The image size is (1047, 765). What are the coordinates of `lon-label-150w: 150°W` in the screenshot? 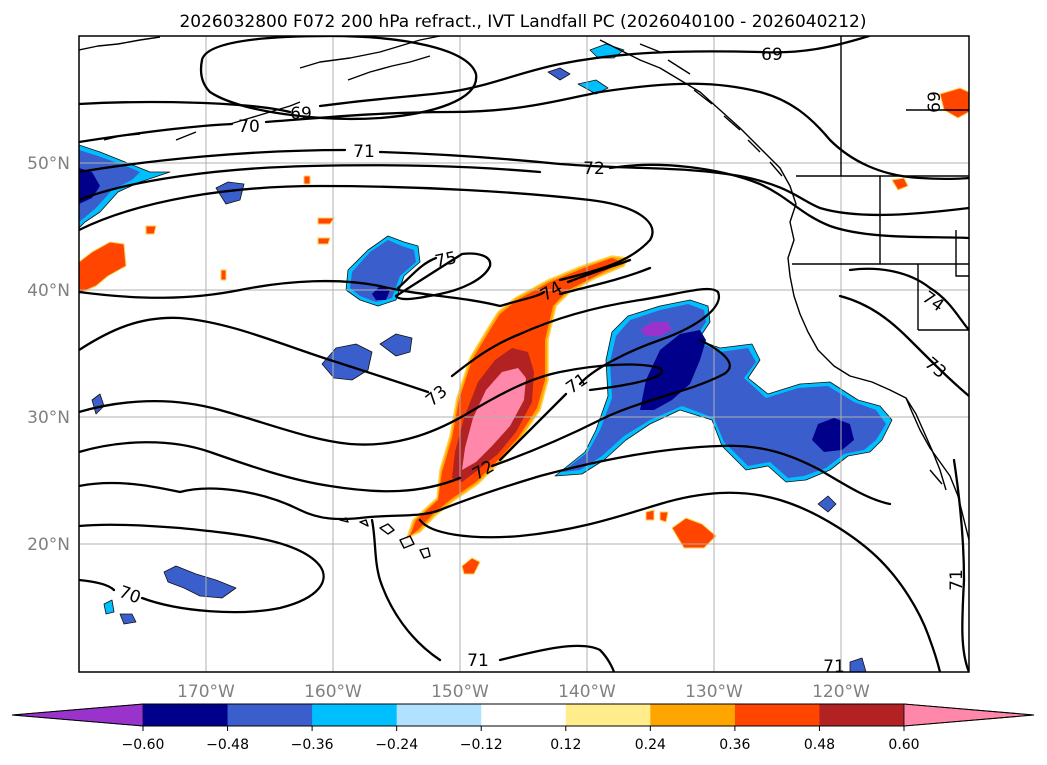 It's located at (460, 692).